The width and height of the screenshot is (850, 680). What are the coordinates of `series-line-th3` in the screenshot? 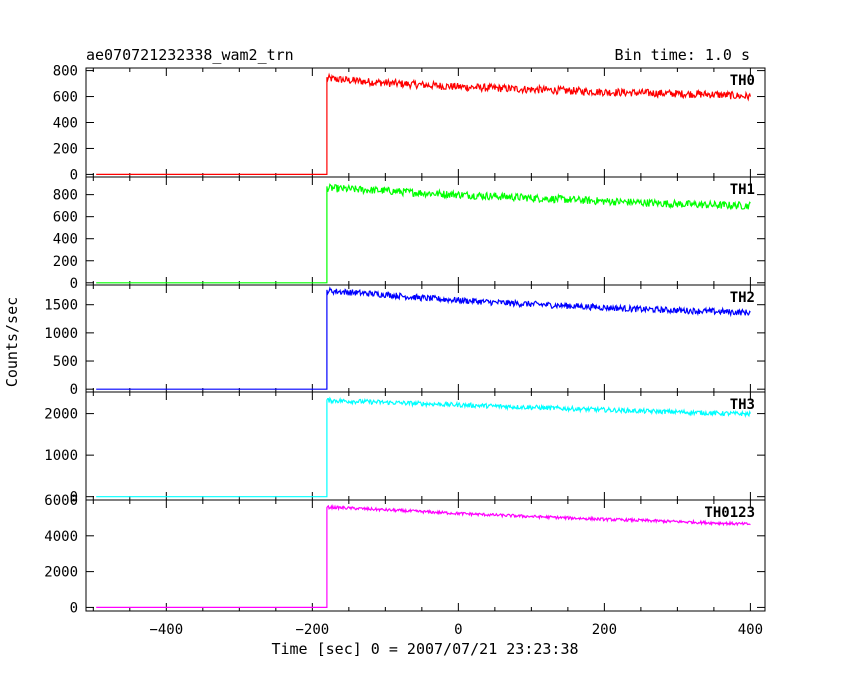 It's located at (423, 447).